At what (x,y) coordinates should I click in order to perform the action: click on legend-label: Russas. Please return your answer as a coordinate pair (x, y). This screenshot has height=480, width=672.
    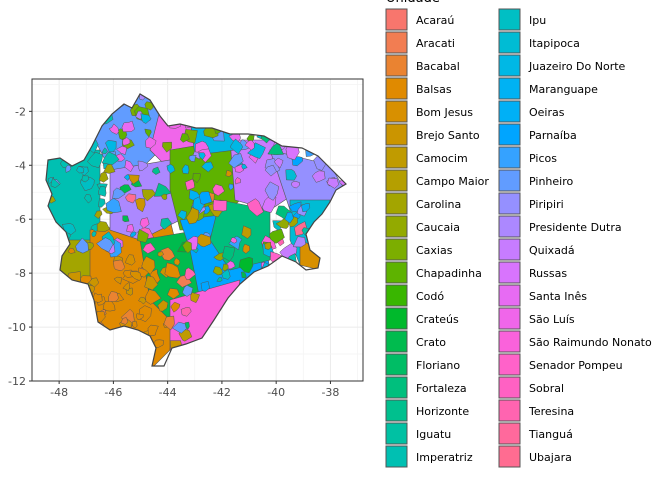
    Looking at the image, I should click on (548, 273).